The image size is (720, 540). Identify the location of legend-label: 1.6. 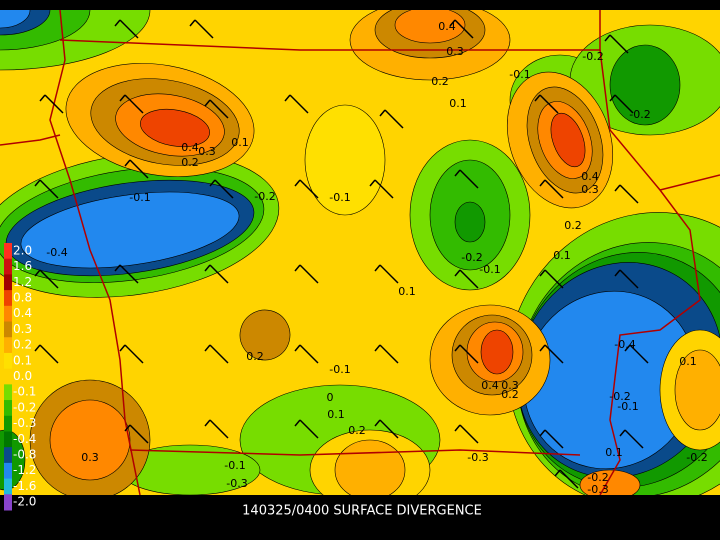
(22, 266).